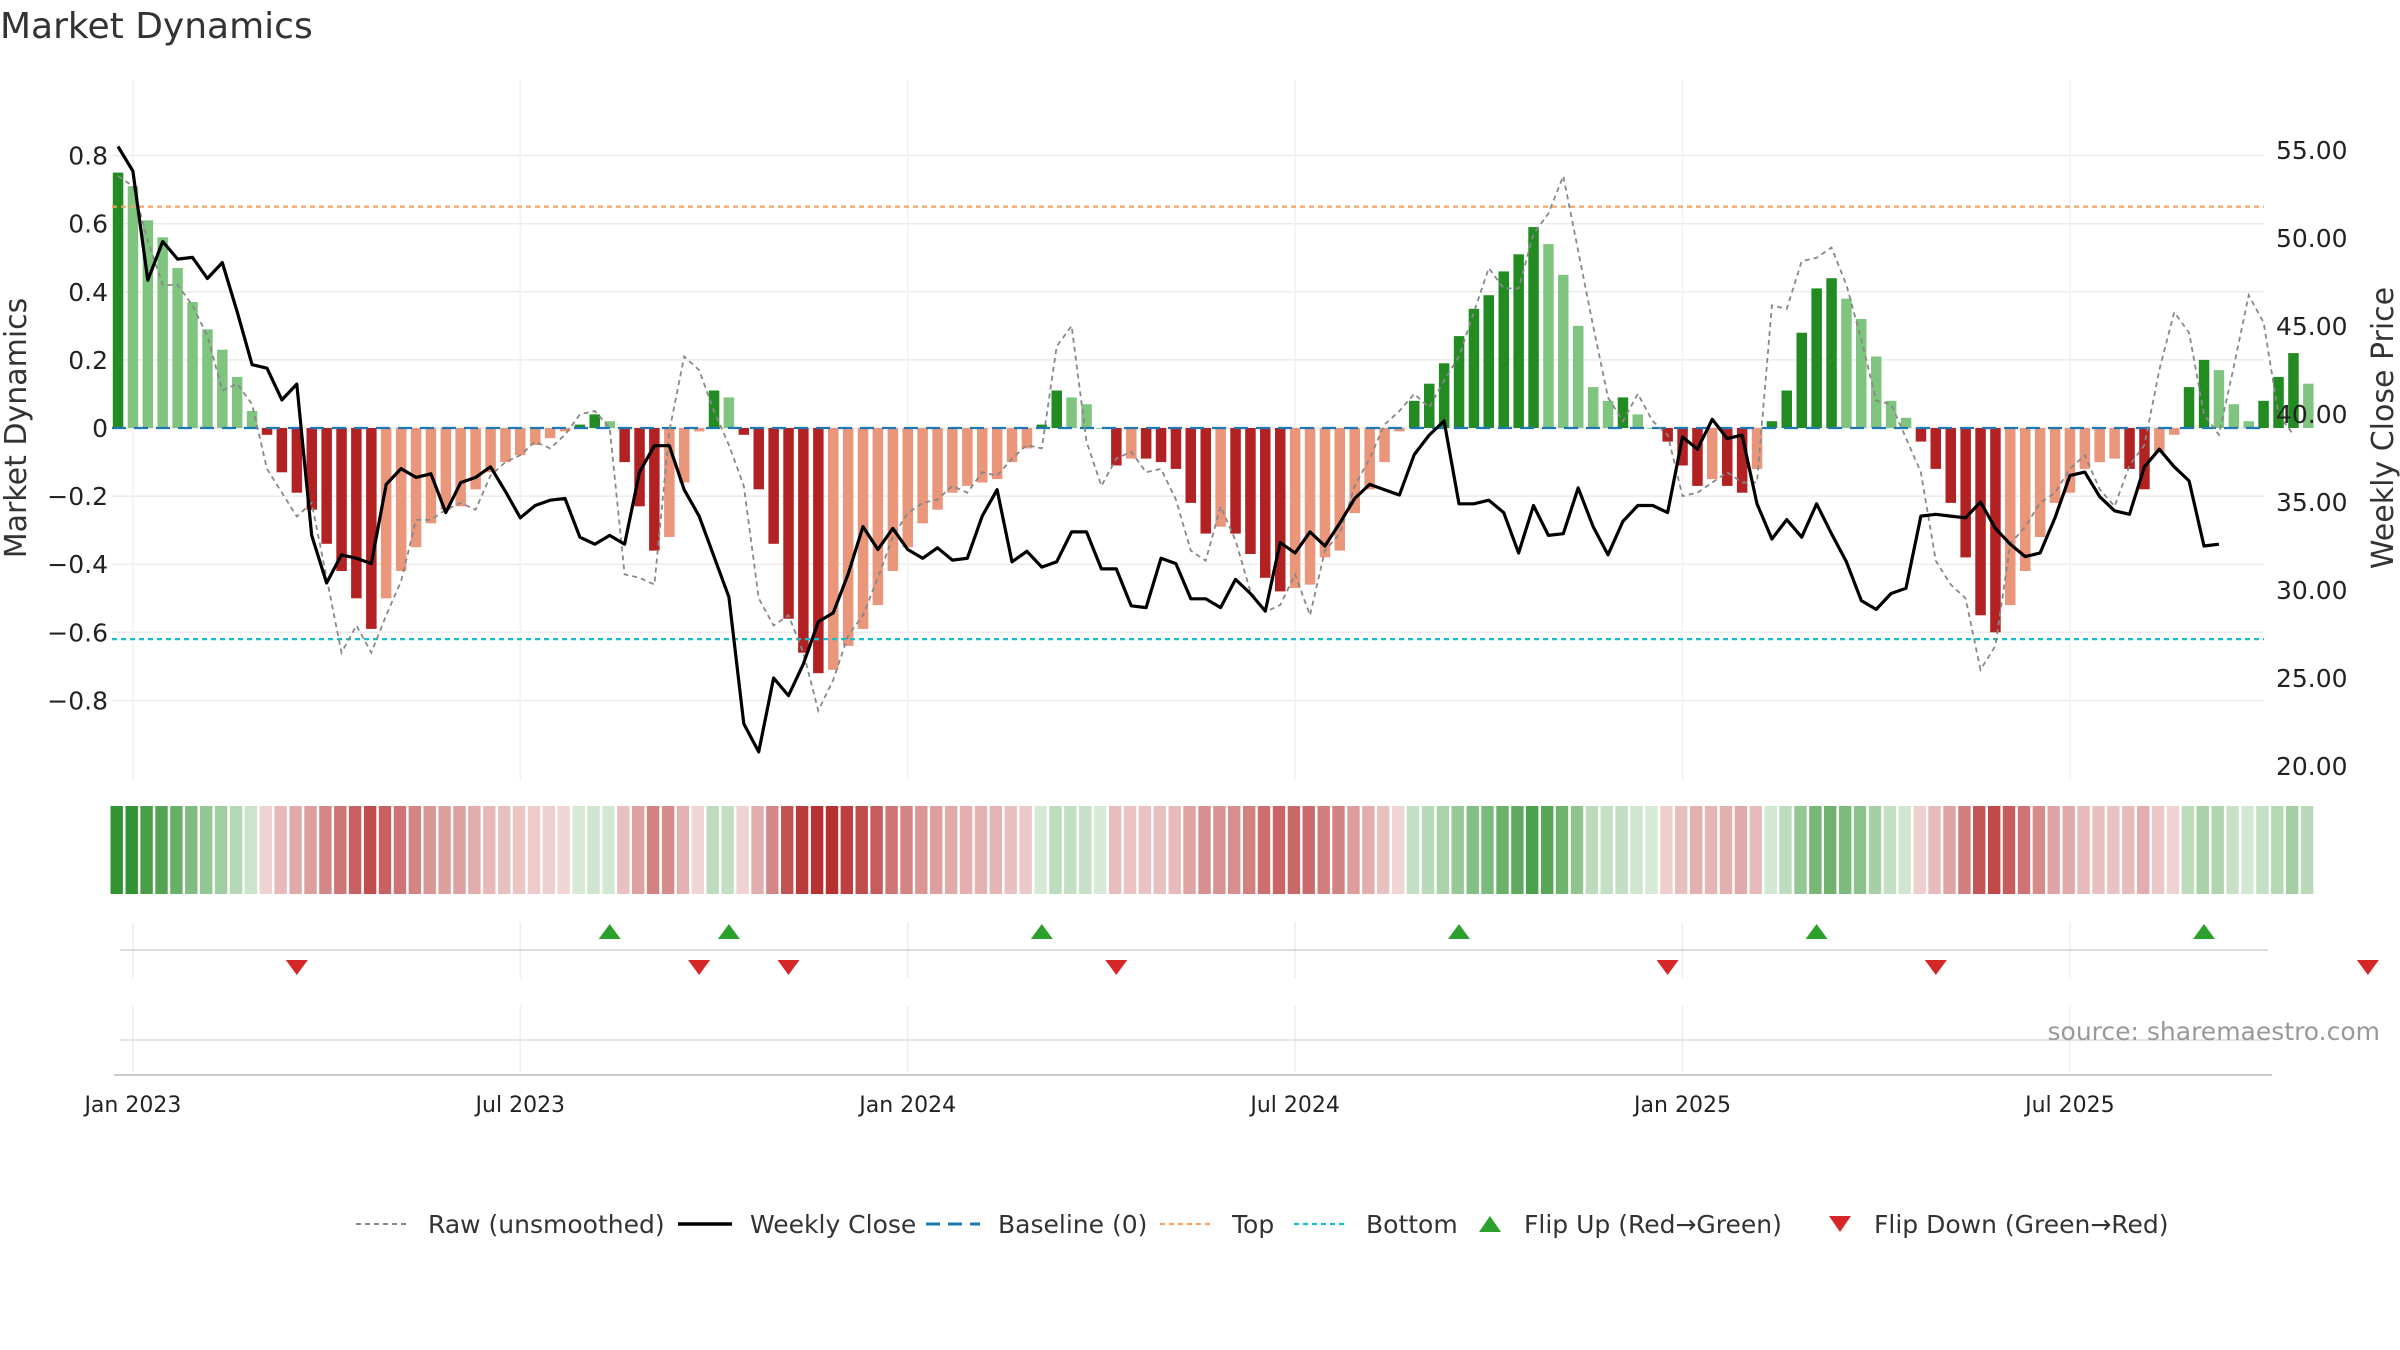 This screenshot has width=2400, height=1350. I want to click on y2-tick-label: 30.00, so click(2312, 590).